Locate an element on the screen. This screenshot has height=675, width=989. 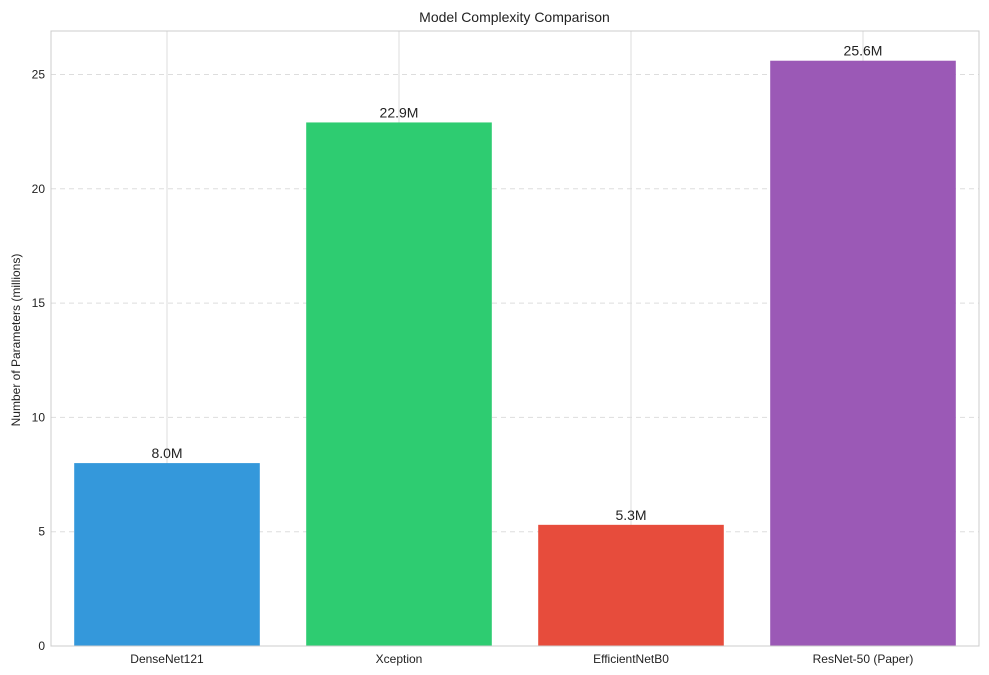
y-tick-label: 5 is located at coordinates (41, 532).